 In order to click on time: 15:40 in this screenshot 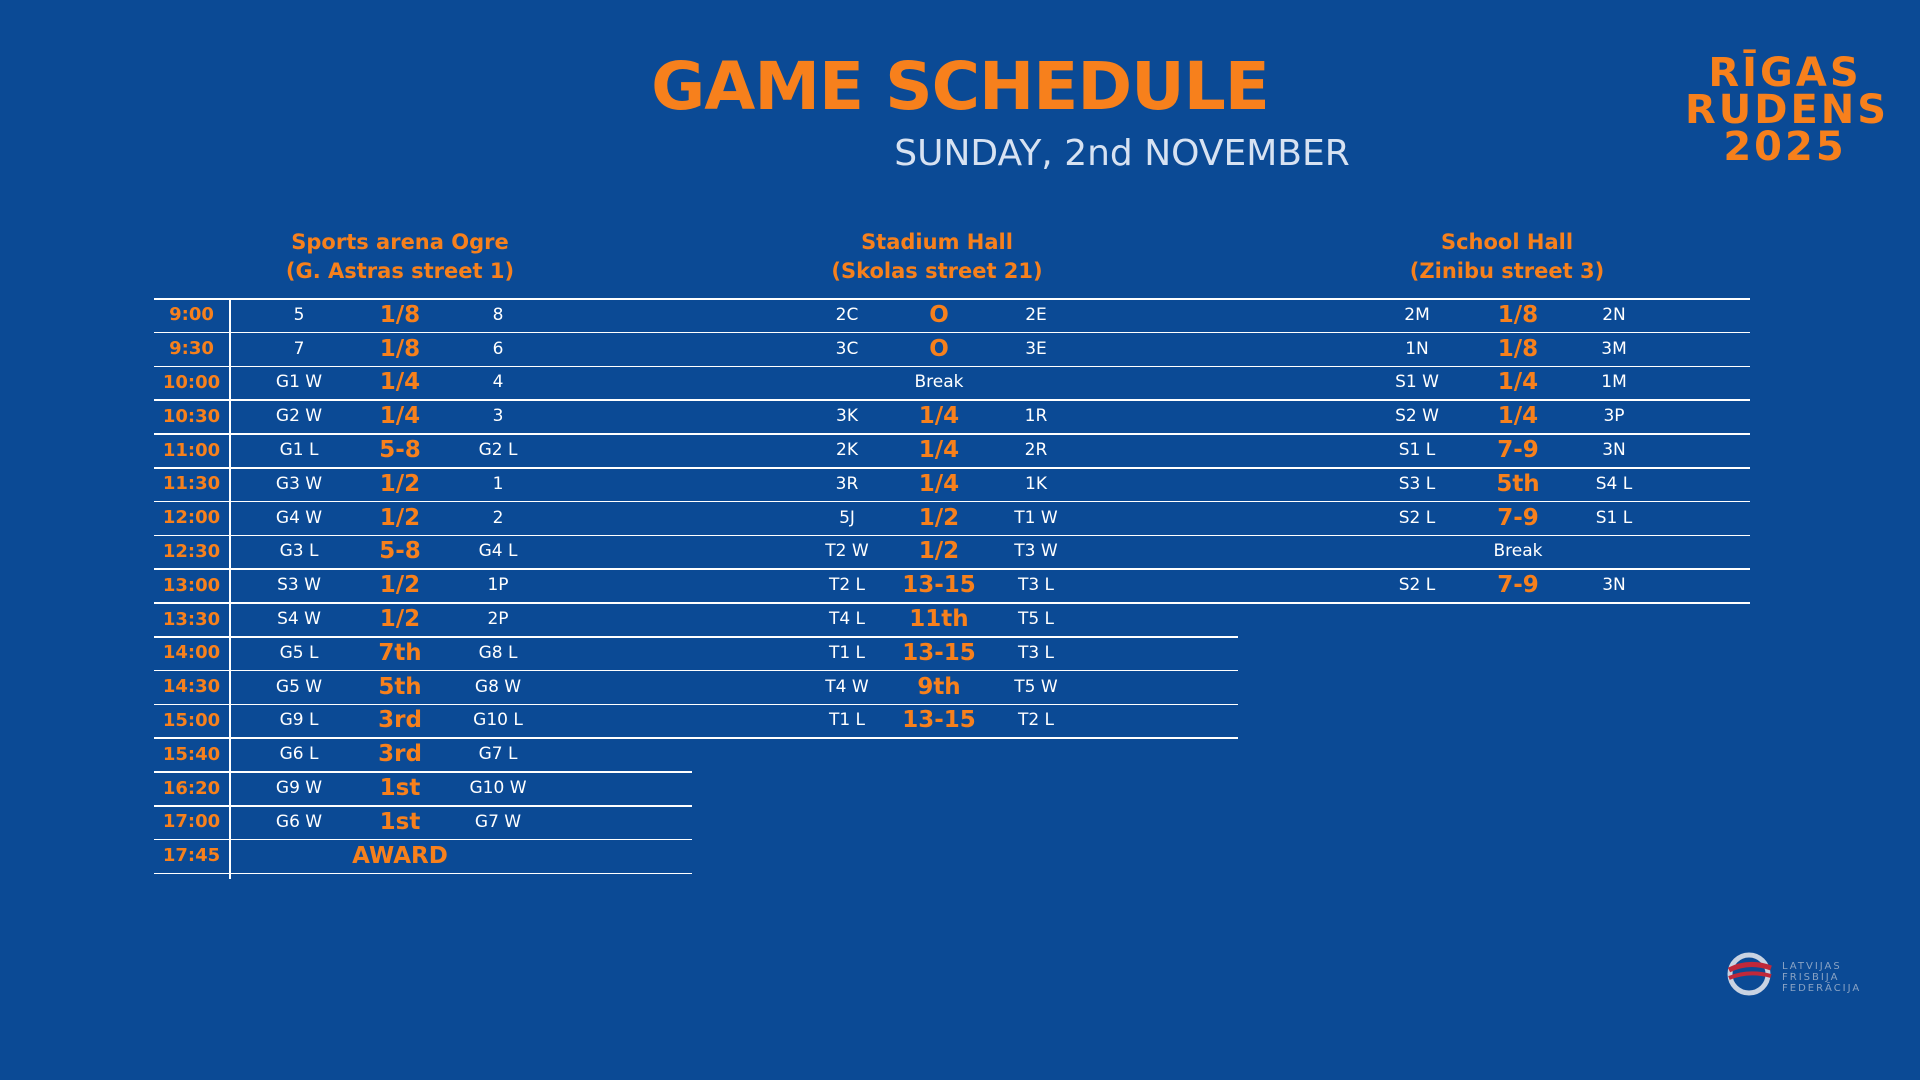, I will do `click(191, 754)`.